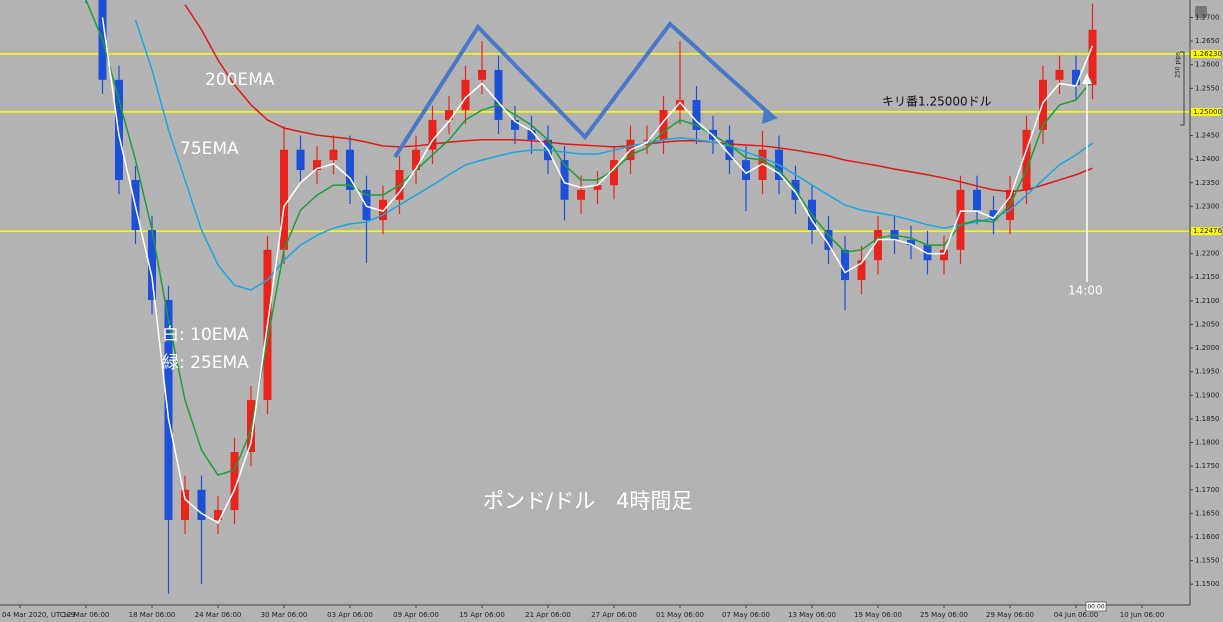 This screenshot has width=1223, height=622. What do you see at coordinates (1182, 88) in the screenshot?
I see `pips-bracket` at bounding box center [1182, 88].